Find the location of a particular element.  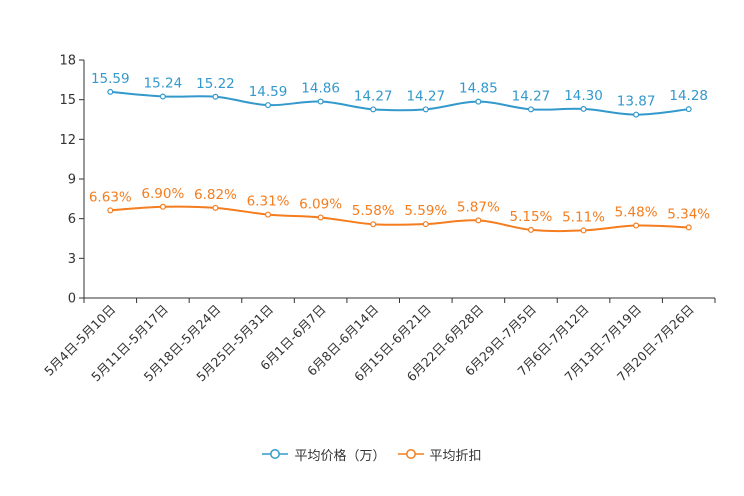

data-label: 5.11% is located at coordinates (583, 217).